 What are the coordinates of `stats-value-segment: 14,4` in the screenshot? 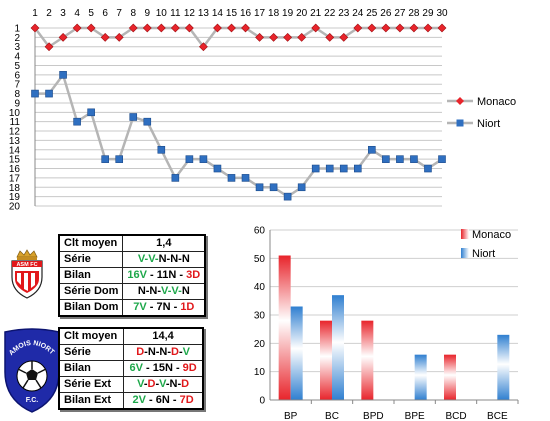 It's located at (163, 336).